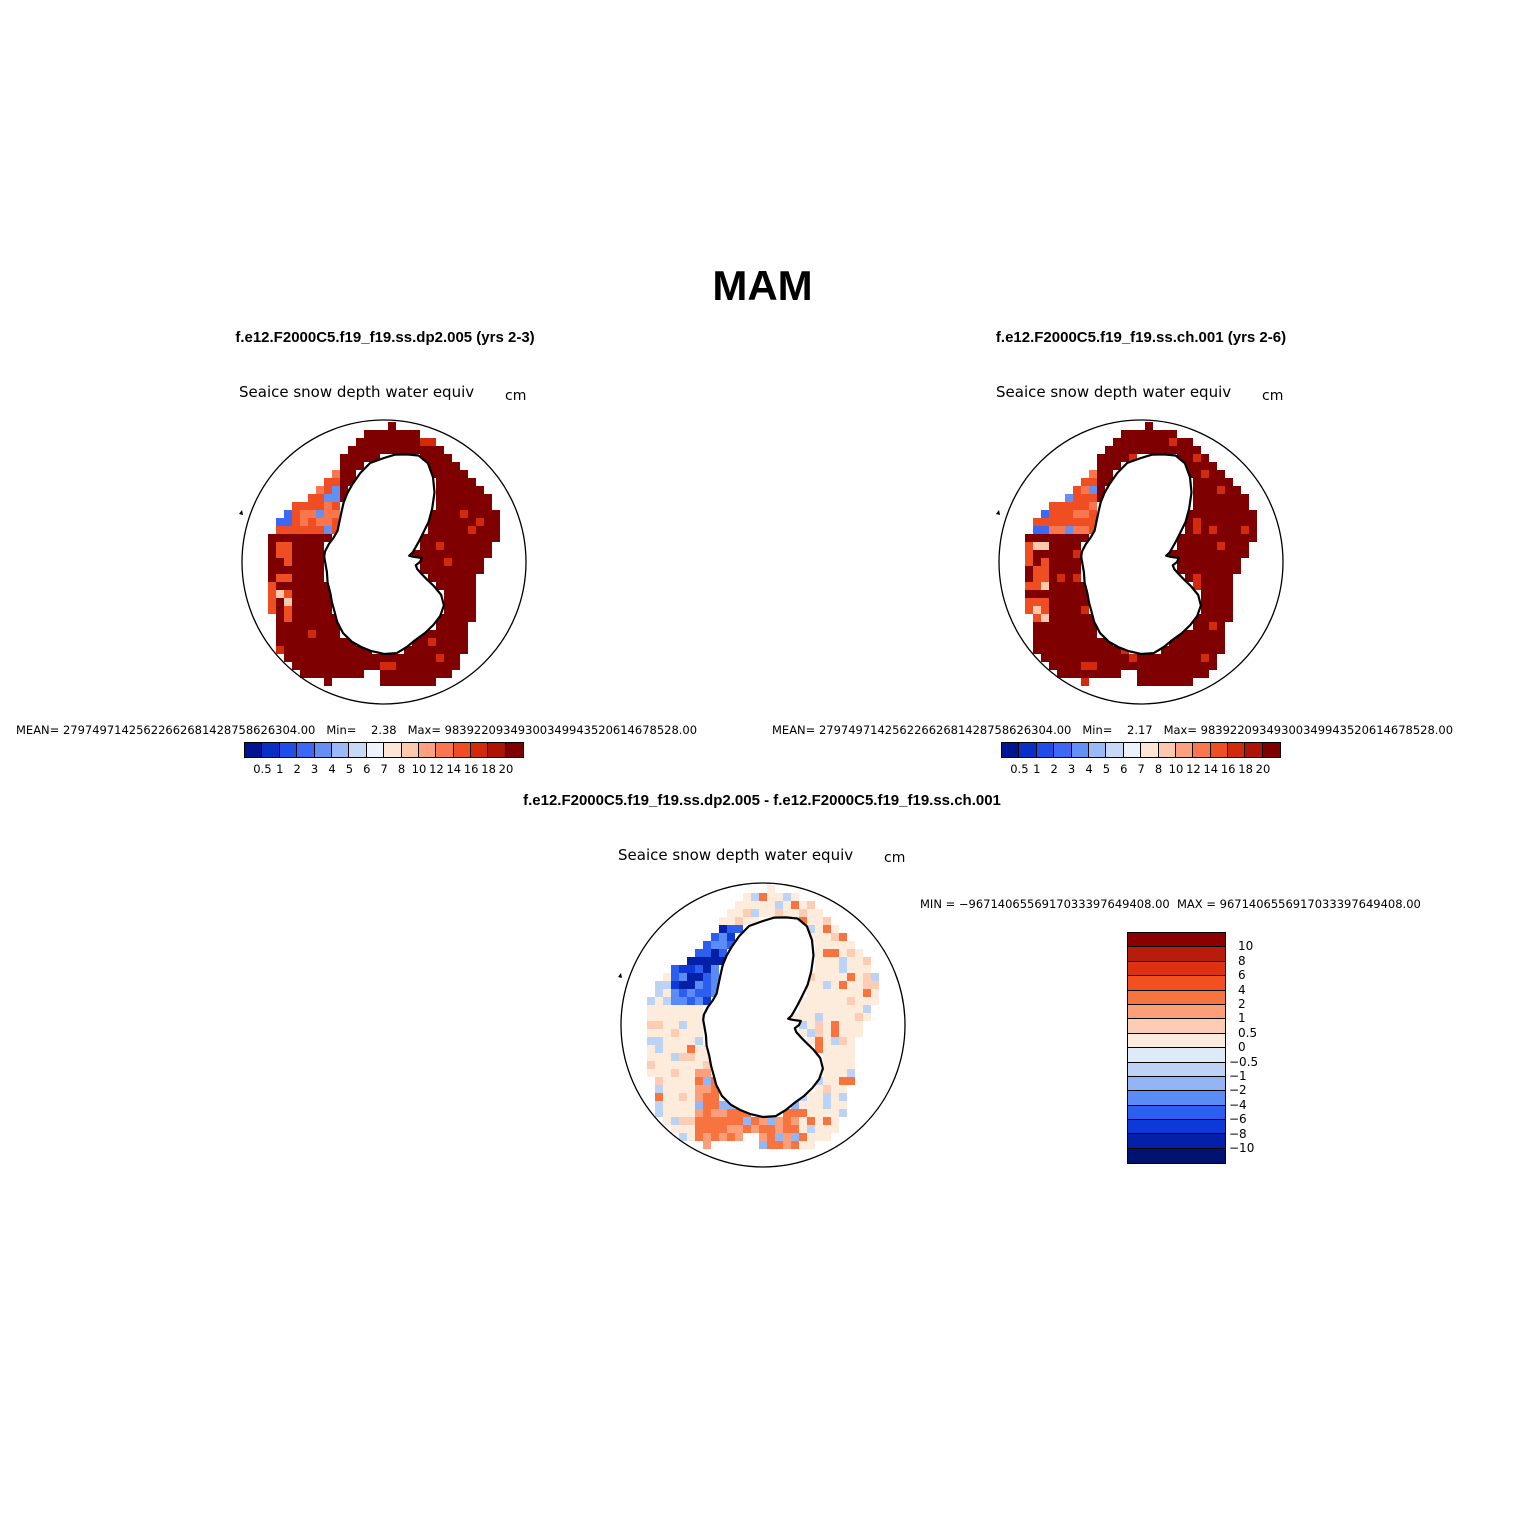 This screenshot has height=1528, width=1525. What do you see at coordinates (488, 769) in the screenshot?
I see `colorbar-tick-label: 18` at bounding box center [488, 769].